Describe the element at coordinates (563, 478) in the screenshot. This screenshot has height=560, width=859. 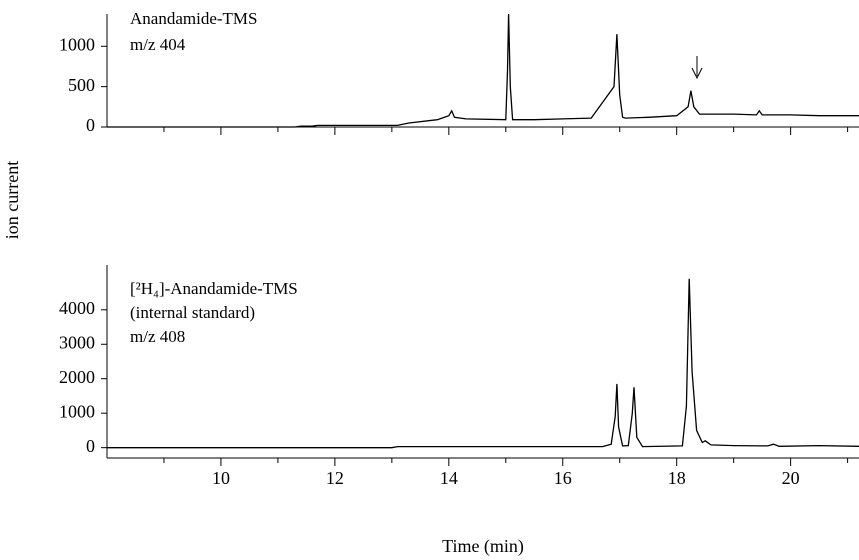
I see `x-tick-label: 16` at that location.